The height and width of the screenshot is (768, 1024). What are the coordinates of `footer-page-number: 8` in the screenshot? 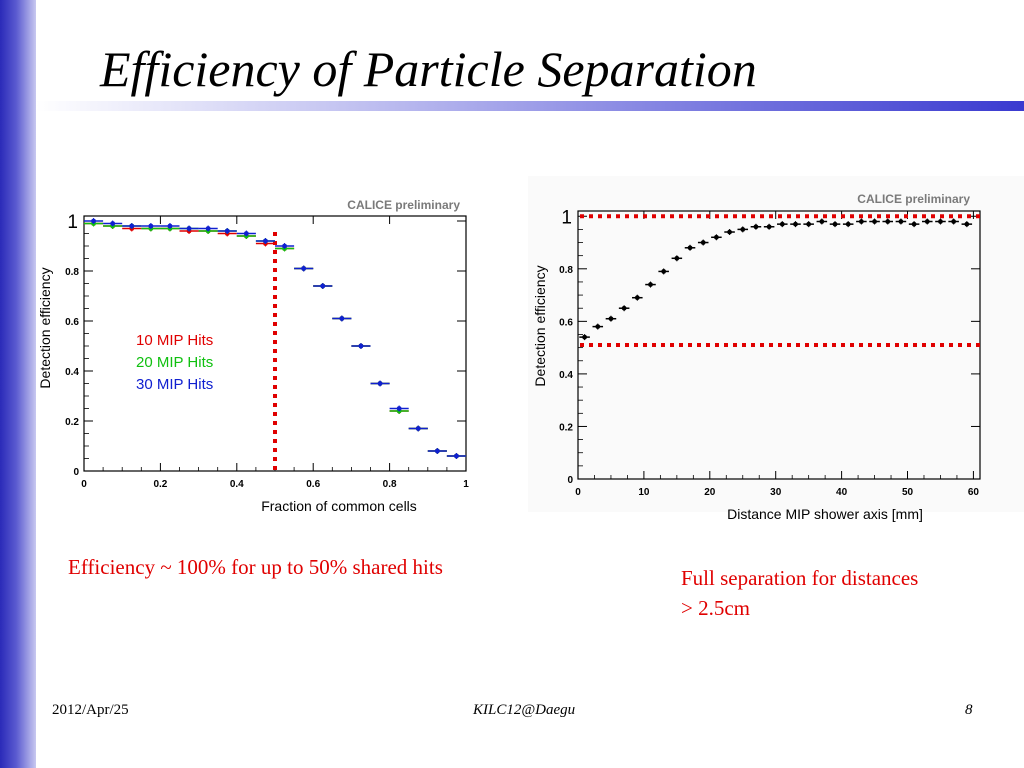 It's located at (969, 710).